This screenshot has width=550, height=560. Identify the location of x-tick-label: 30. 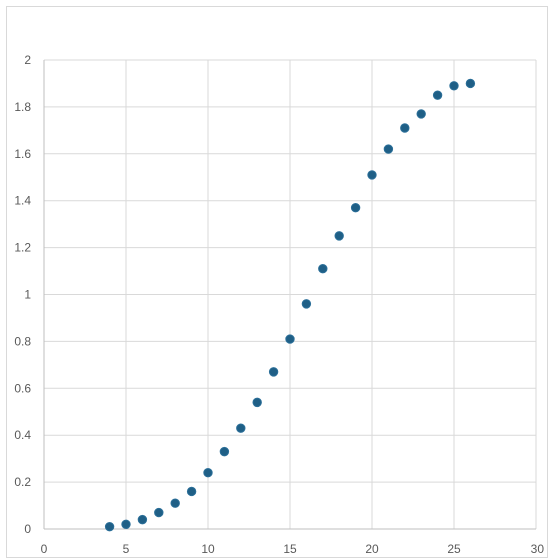
(538, 549).